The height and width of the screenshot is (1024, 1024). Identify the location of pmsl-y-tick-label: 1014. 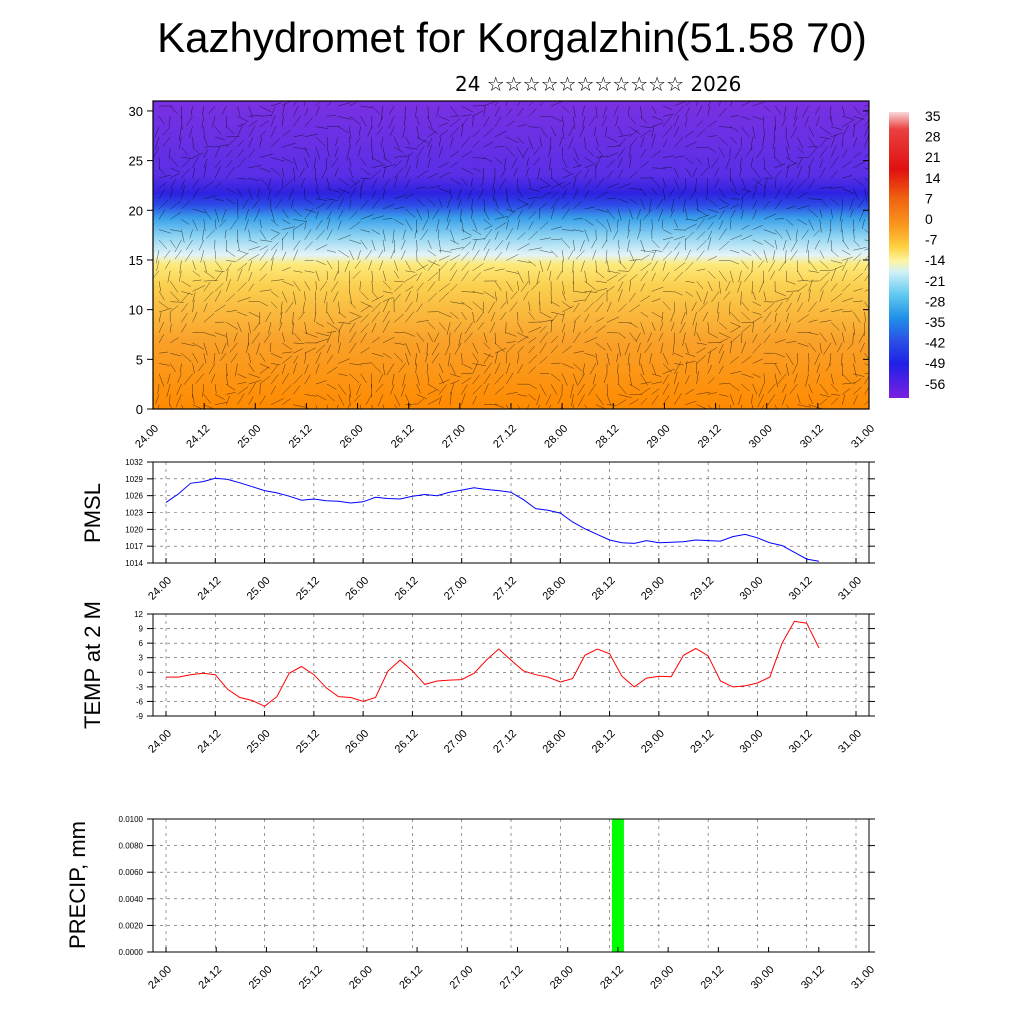
(134, 563).